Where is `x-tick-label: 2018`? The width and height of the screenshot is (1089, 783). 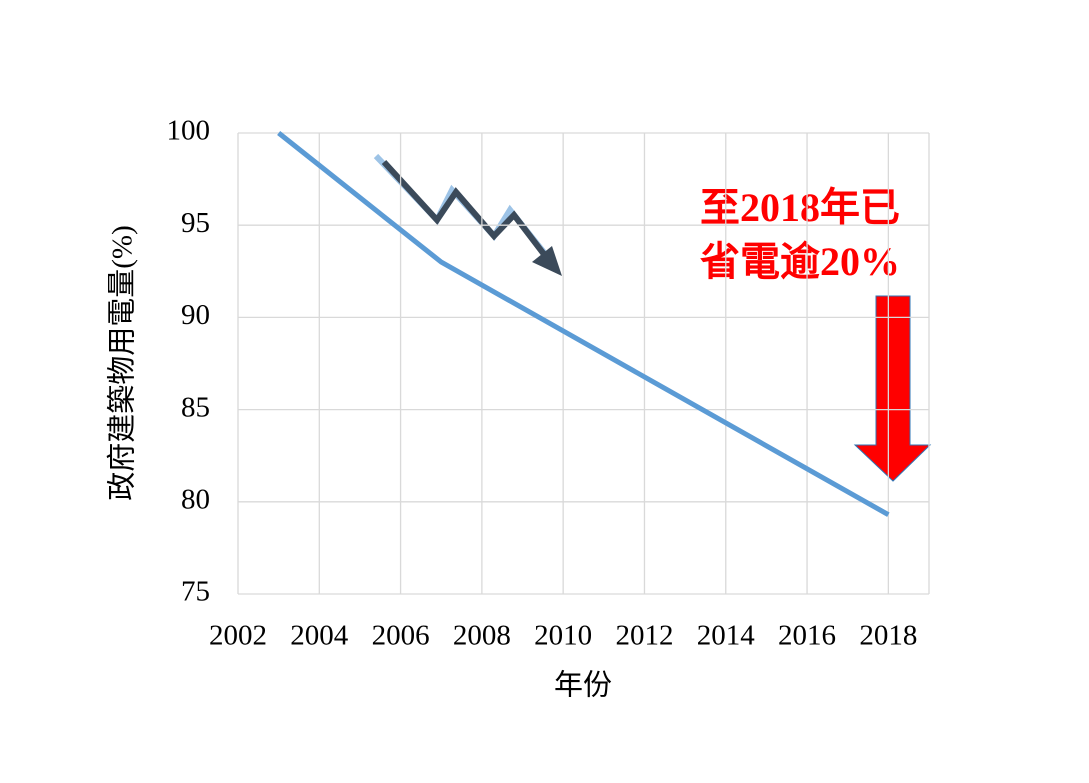 x-tick-label: 2018 is located at coordinates (888, 636).